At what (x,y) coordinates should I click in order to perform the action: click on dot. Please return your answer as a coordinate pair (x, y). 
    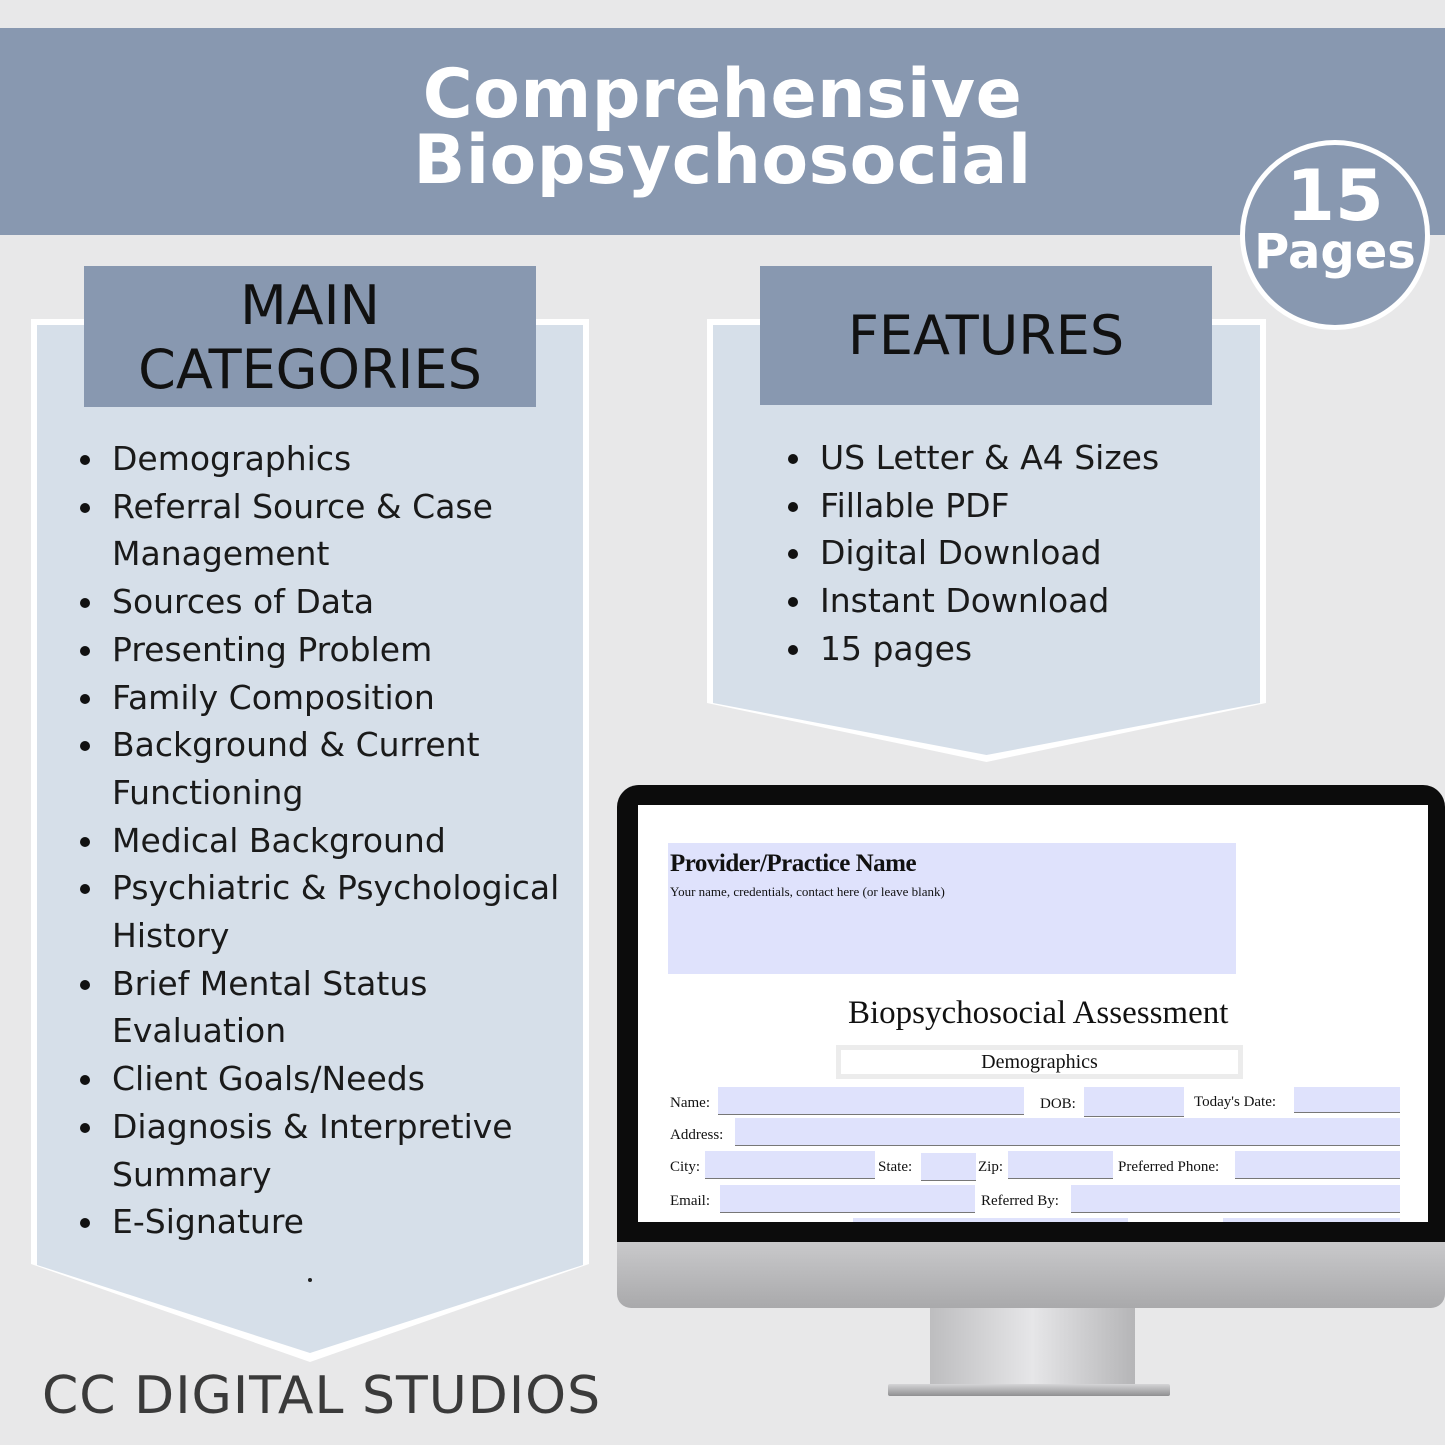
    Looking at the image, I should click on (310, 1280).